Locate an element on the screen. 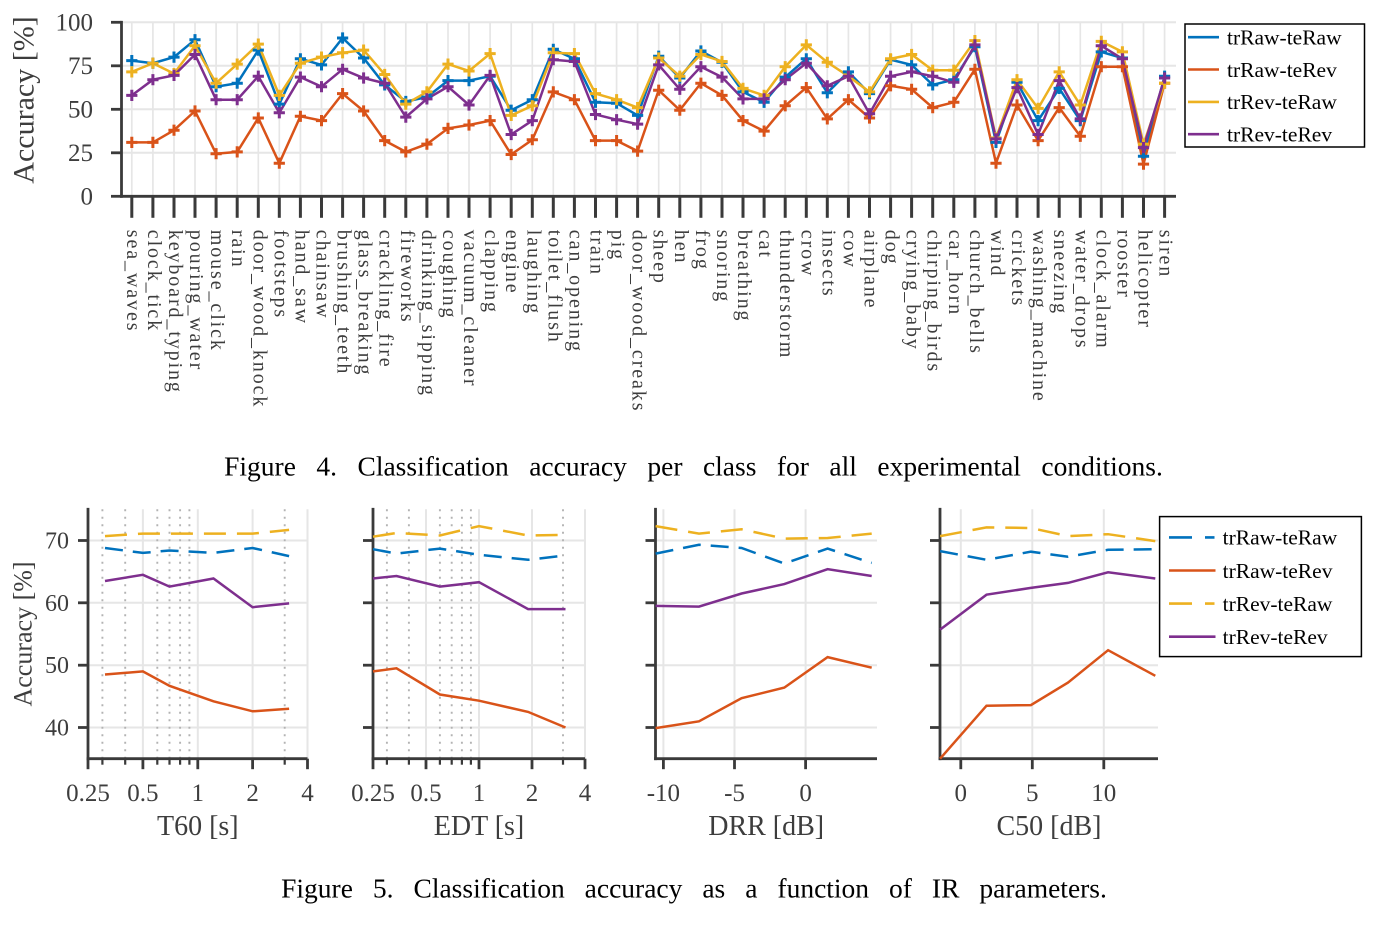 Image resolution: width=1384 pixels, height=926 pixels. svg-text: footsteps is located at coordinates (280, 274).